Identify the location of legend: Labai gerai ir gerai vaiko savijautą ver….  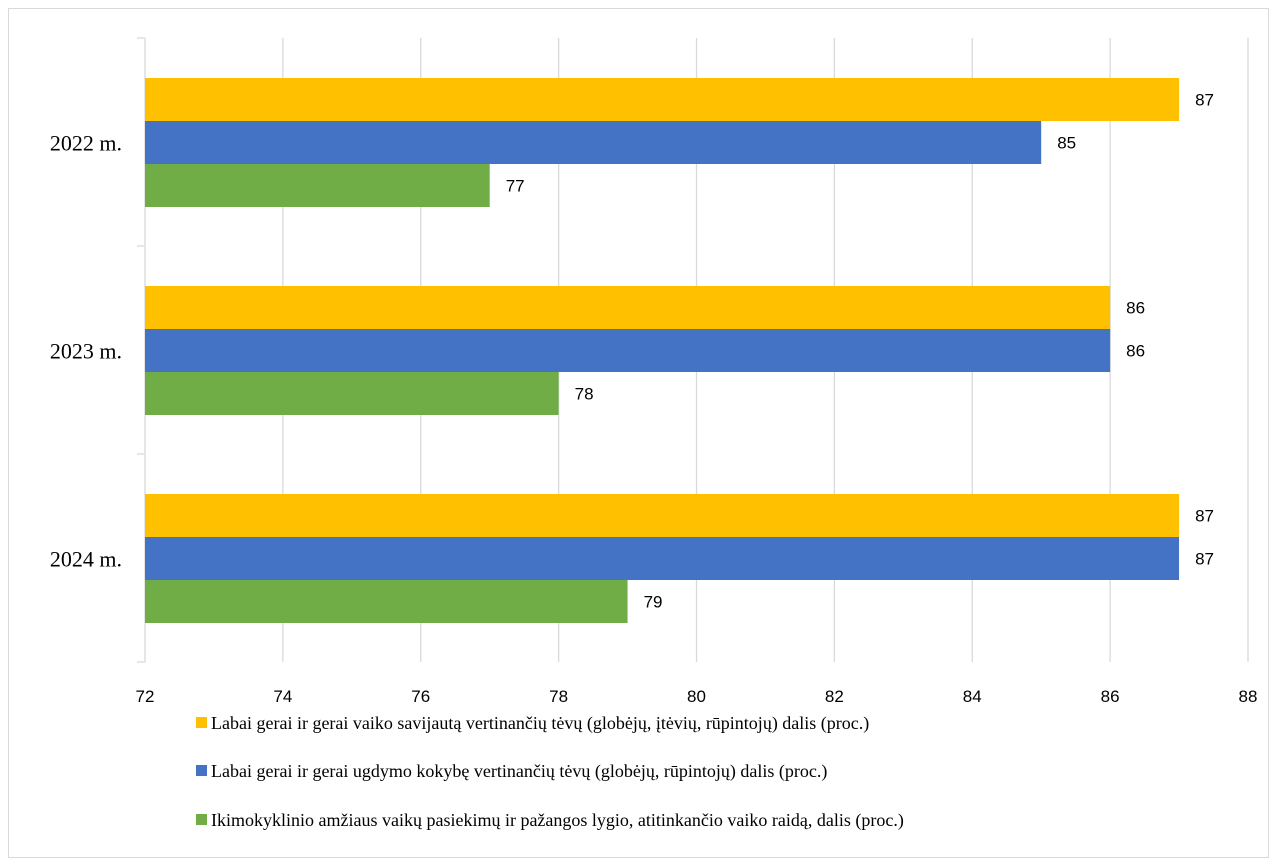
(550, 772).